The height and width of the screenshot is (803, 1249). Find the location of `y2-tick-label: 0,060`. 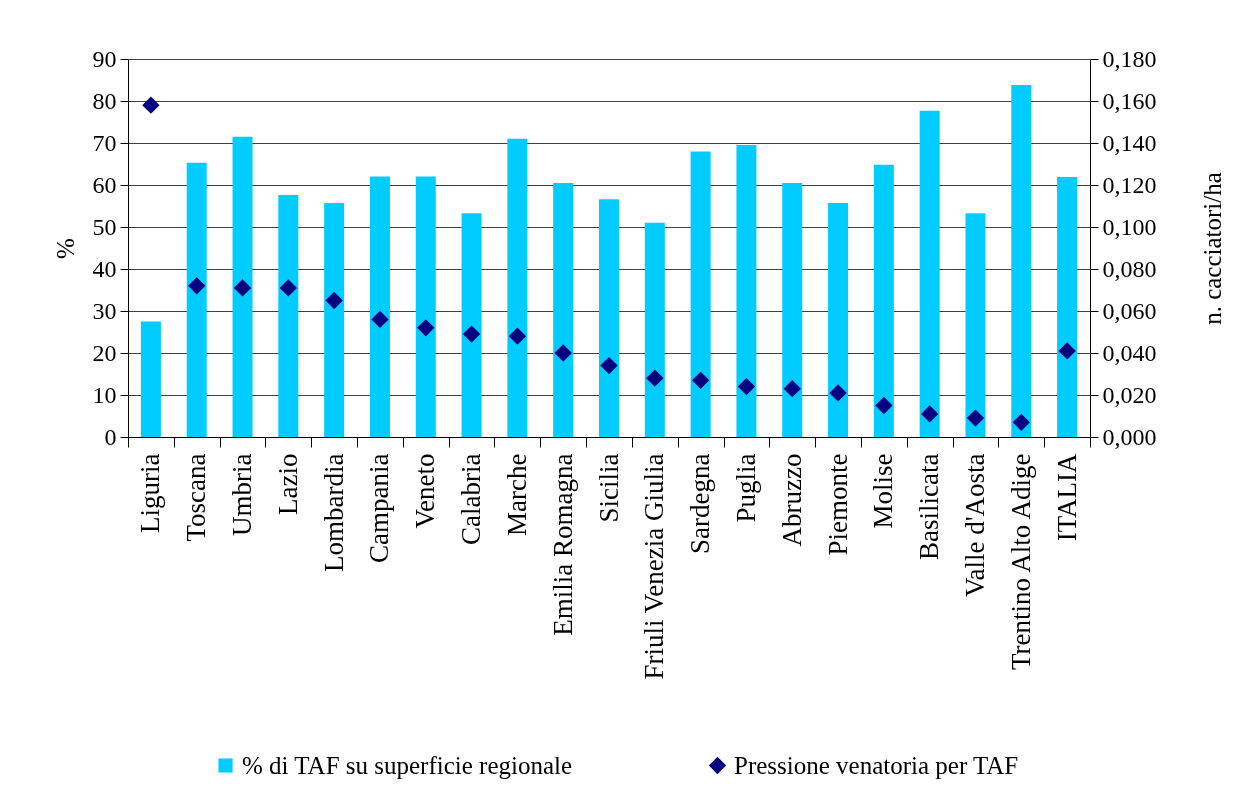

y2-tick-label: 0,060 is located at coordinates (1129, 310).